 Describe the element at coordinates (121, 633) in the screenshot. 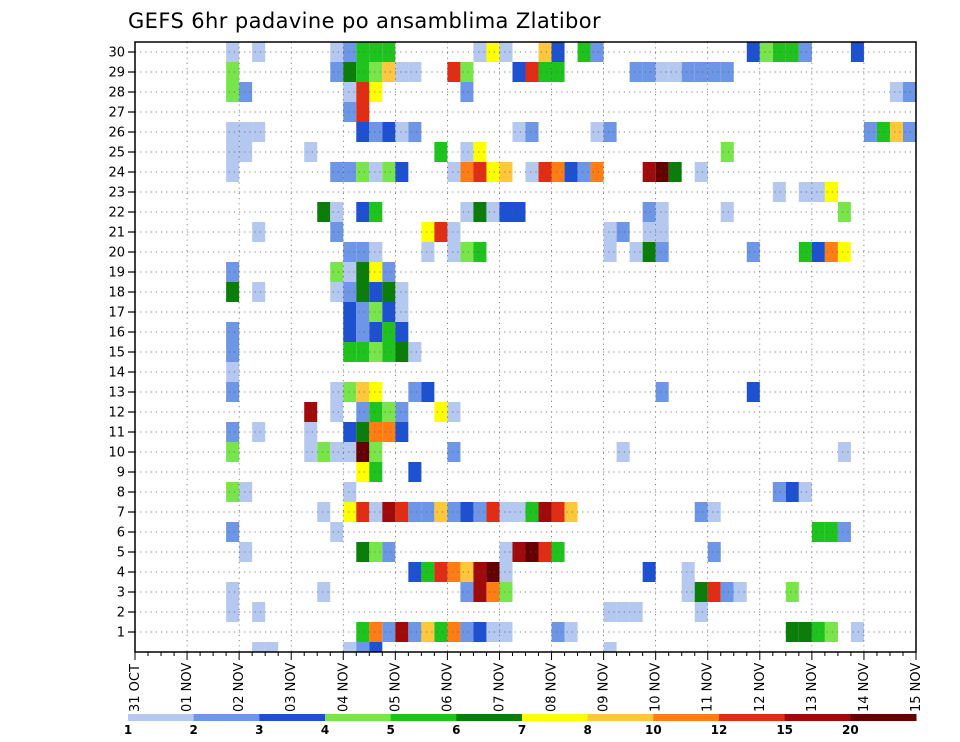

I see `y-tick-label: 1` at that location.